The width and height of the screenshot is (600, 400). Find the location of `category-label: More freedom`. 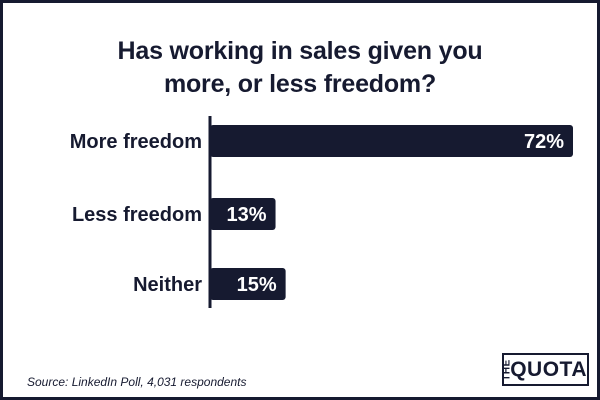

category-label: More freedom is located at coordinates (136, 142).